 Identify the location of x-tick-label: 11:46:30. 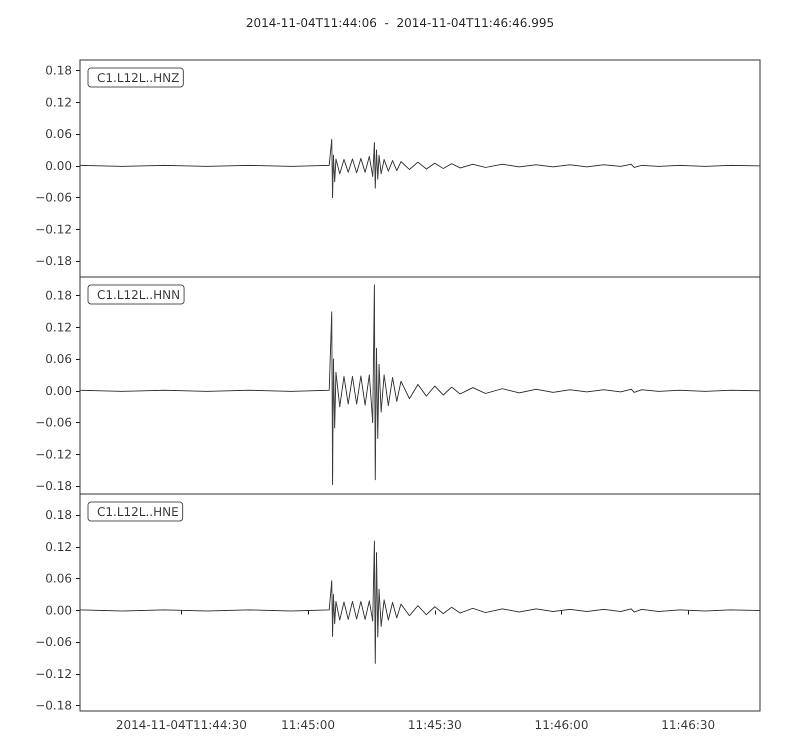
(688, 725).